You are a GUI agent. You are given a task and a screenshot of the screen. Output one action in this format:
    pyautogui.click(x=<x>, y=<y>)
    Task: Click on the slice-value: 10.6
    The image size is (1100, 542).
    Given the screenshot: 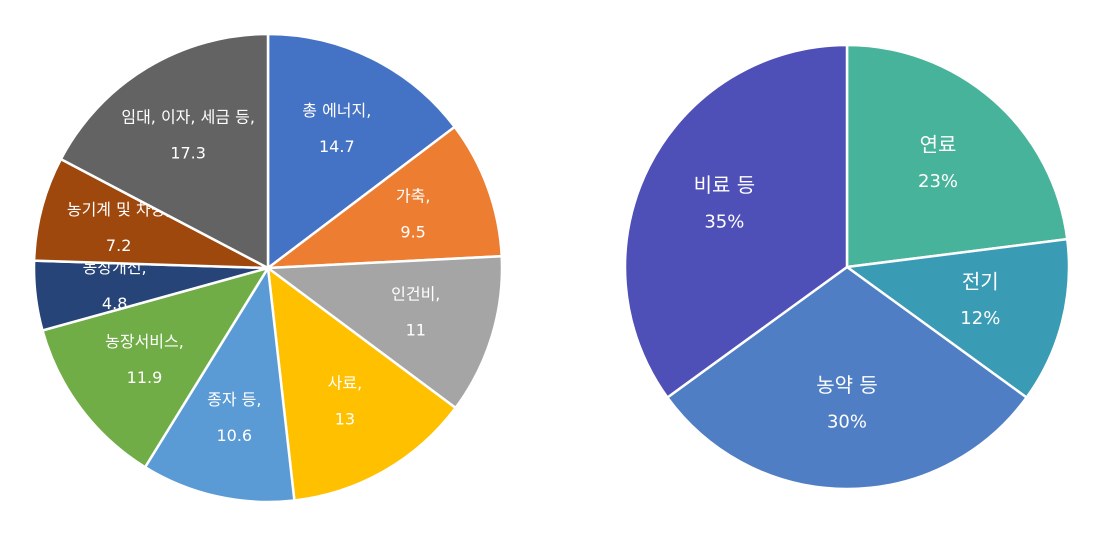 What is the action you would take?
    pyautogui.click(x=234, y=435)
    